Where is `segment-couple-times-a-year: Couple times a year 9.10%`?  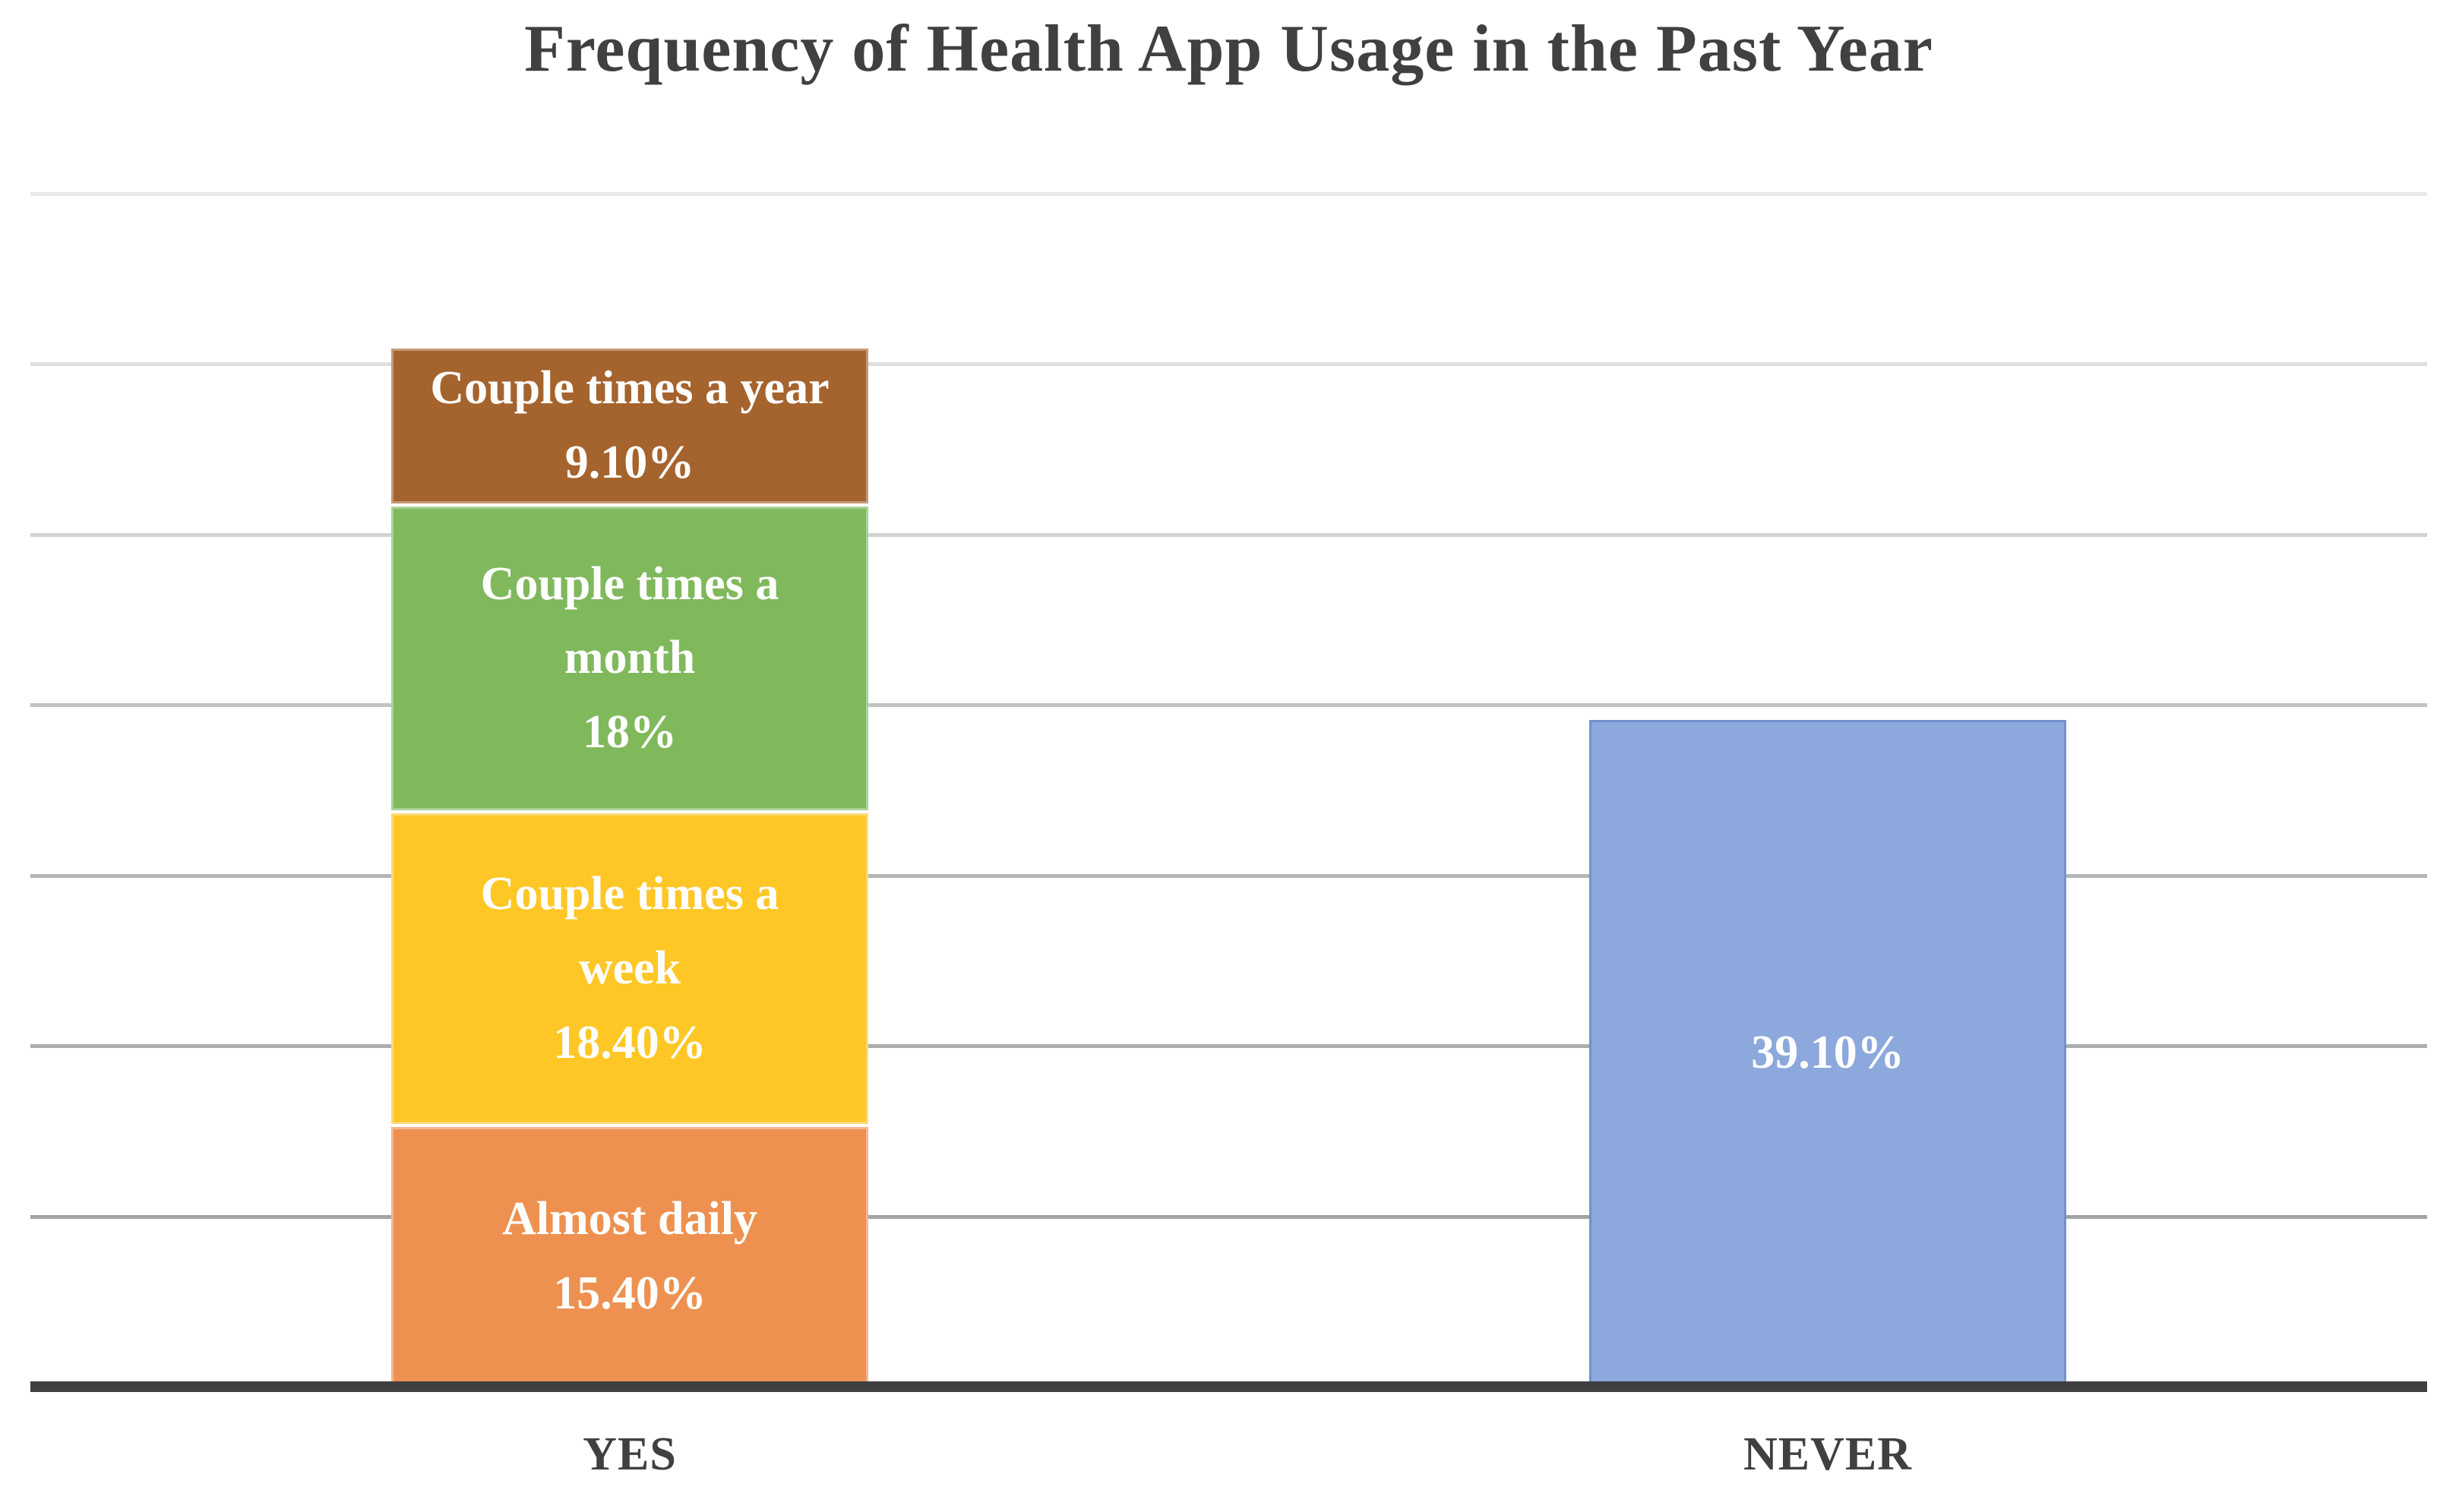 segment-couple-times-a-year: Couple times a year 9.10% is located at coordinates (629, 426).